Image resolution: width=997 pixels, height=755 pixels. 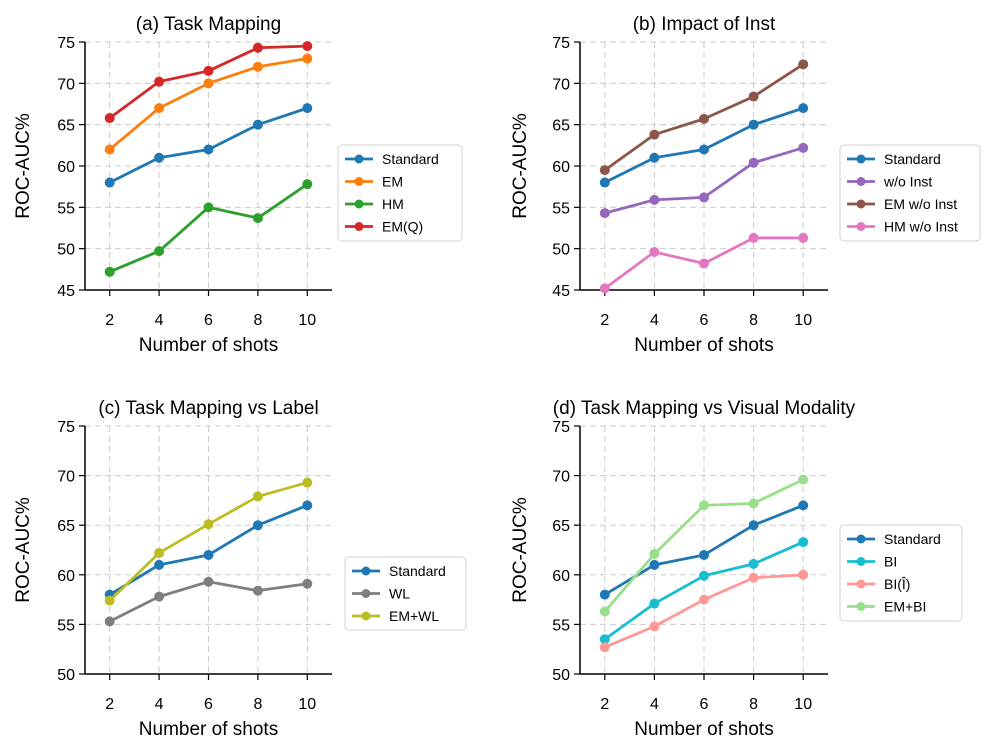 What do you see at coordinates (109, 704) in the screenshot?
I see `x-tick-label: 2` at bounding box center [109, 704].